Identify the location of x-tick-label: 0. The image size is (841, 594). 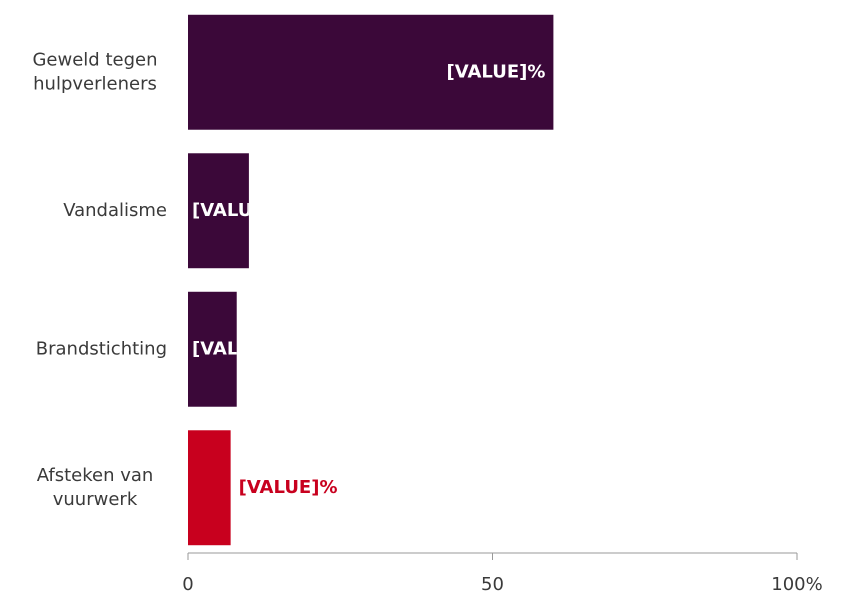
(187, 584).